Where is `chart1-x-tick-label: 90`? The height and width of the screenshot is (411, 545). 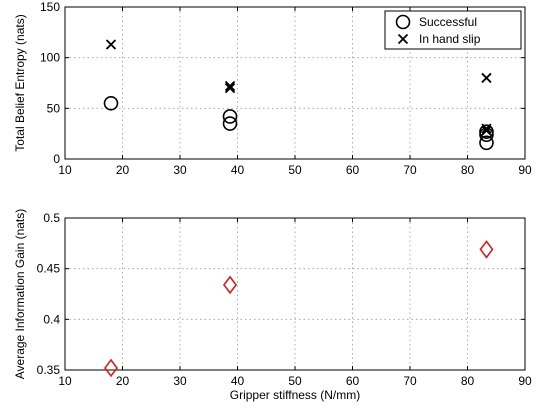
chart1-x-tick-label: 90 is located at coordinates (525, 381).